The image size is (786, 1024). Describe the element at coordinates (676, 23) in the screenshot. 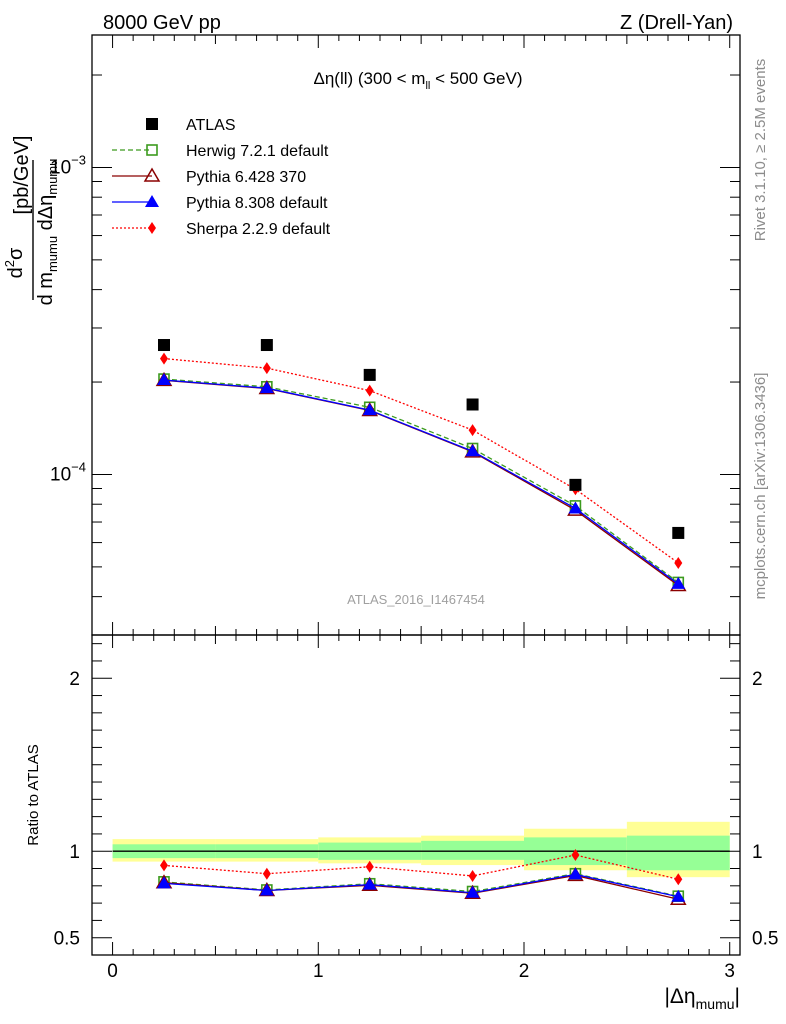

I see `header-right: Z (Drell-Yan)` at that location.